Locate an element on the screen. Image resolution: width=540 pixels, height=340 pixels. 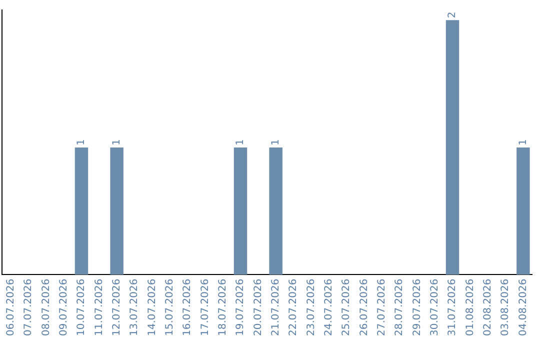
x-tick-label: 14.07.2026 is located at coordinates (152, 307).